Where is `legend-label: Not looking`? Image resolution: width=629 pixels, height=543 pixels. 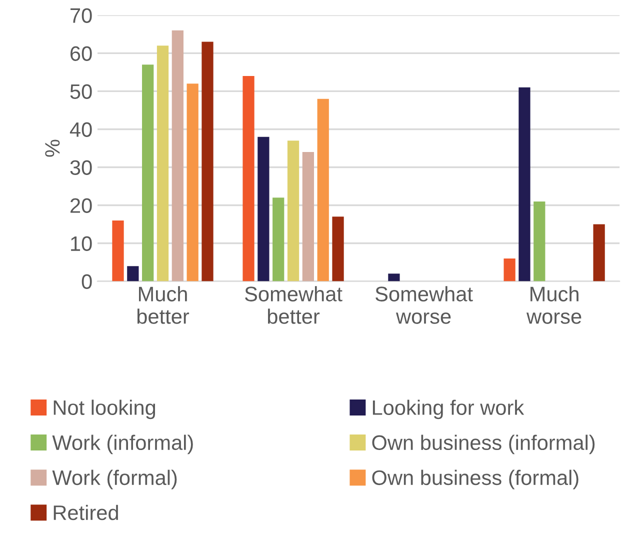 legend-label: Not looking is located at coordinates (105, 410).